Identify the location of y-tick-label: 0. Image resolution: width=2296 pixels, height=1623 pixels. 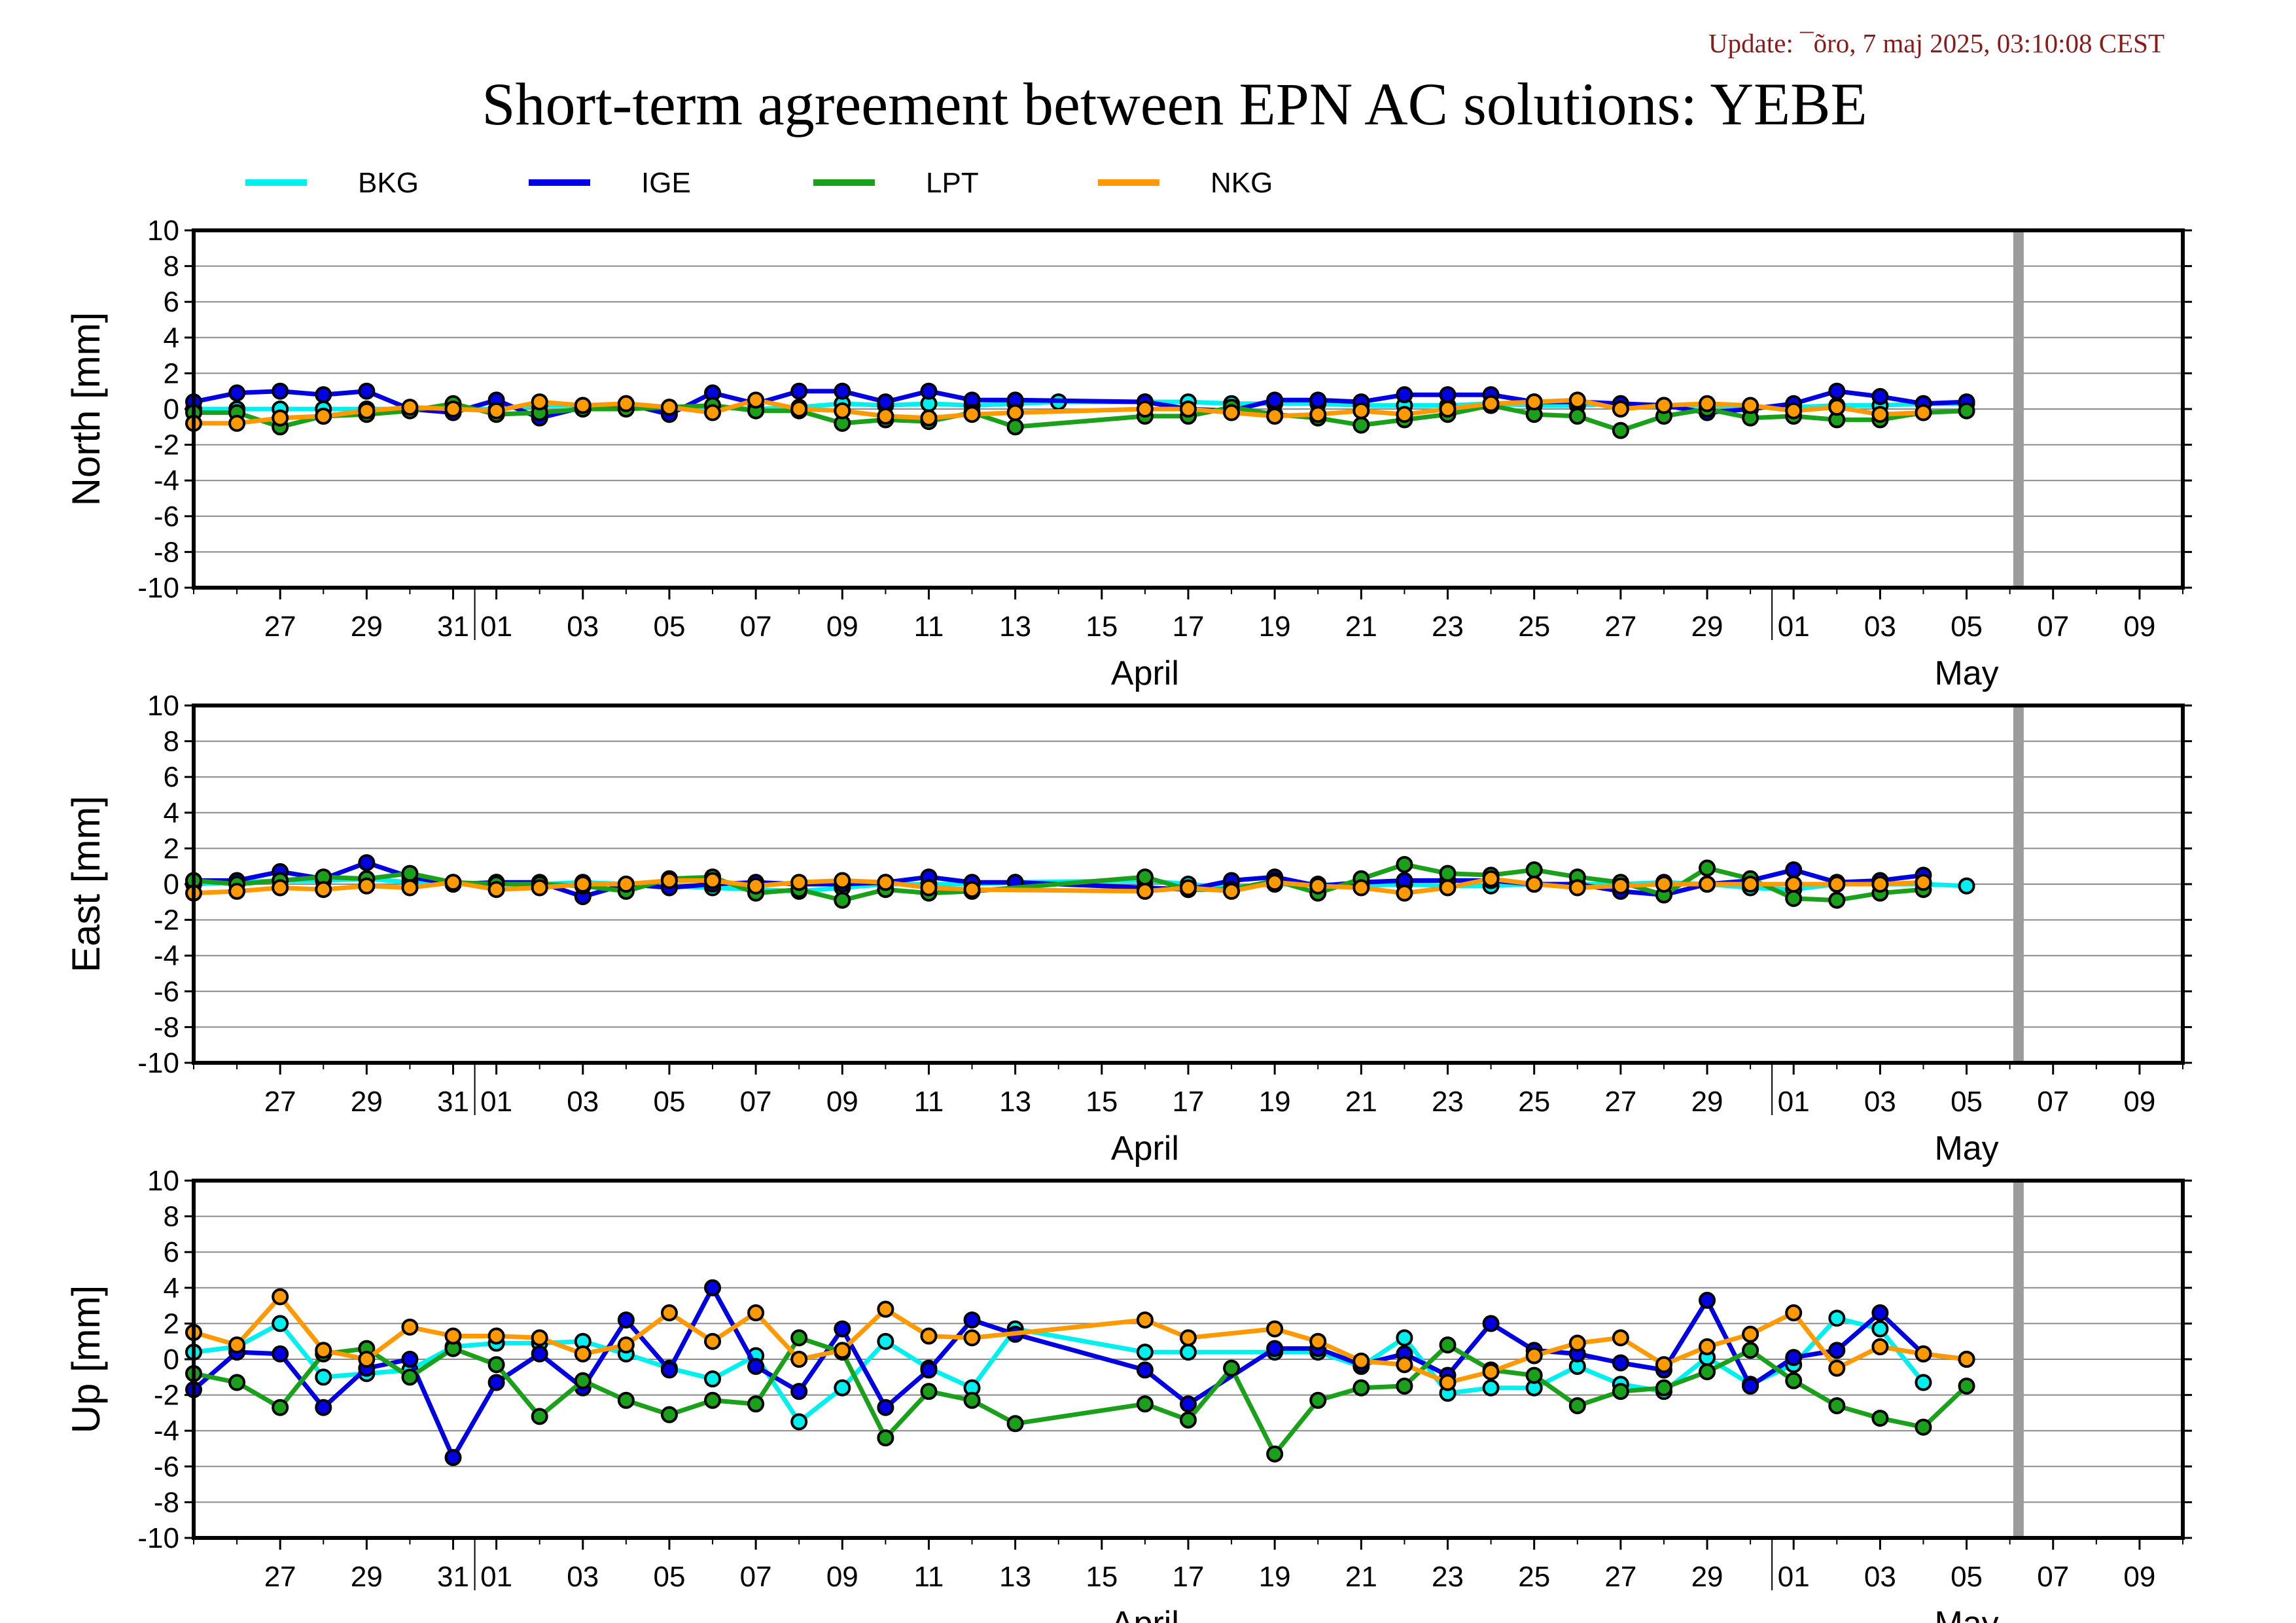
(171, 884).